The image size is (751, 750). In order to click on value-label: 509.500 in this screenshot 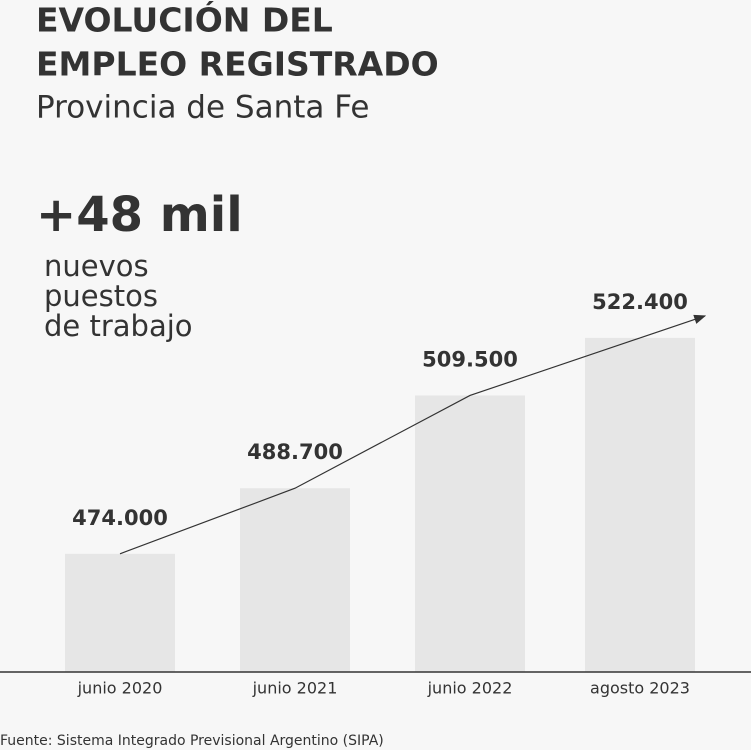, I will do `click(470, 359)`.